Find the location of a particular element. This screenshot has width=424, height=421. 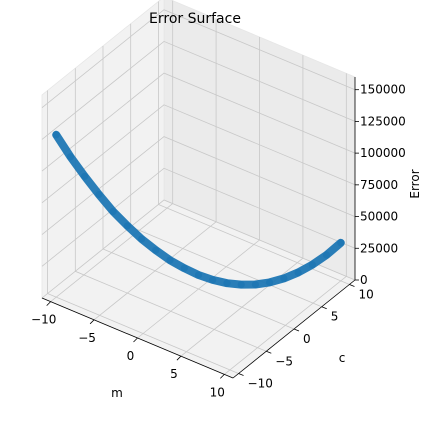

y-tick-label: −5 is located at coordinates (284, 361).